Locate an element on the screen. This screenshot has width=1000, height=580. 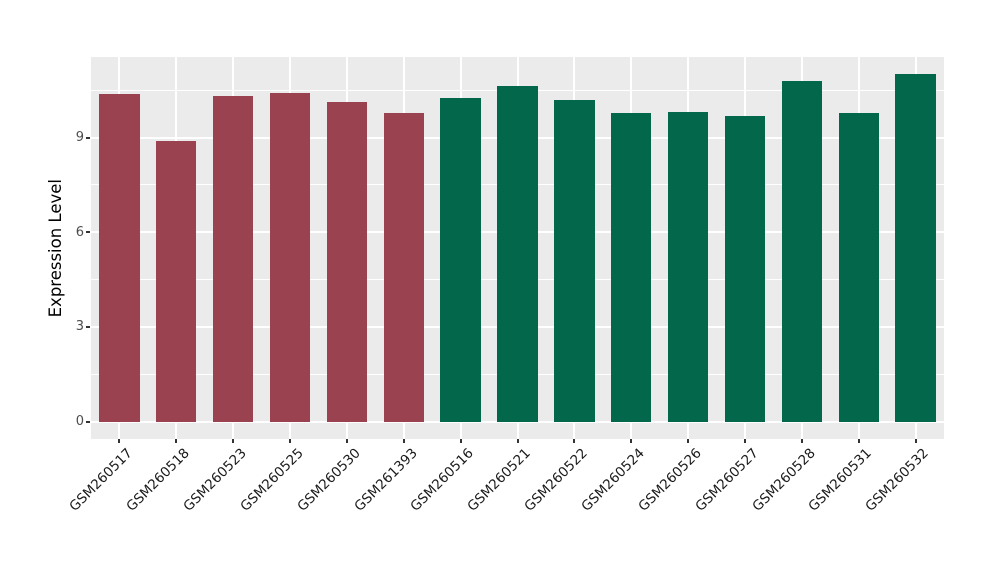
bar-GSM260531 is located at coordinates (858, 267).